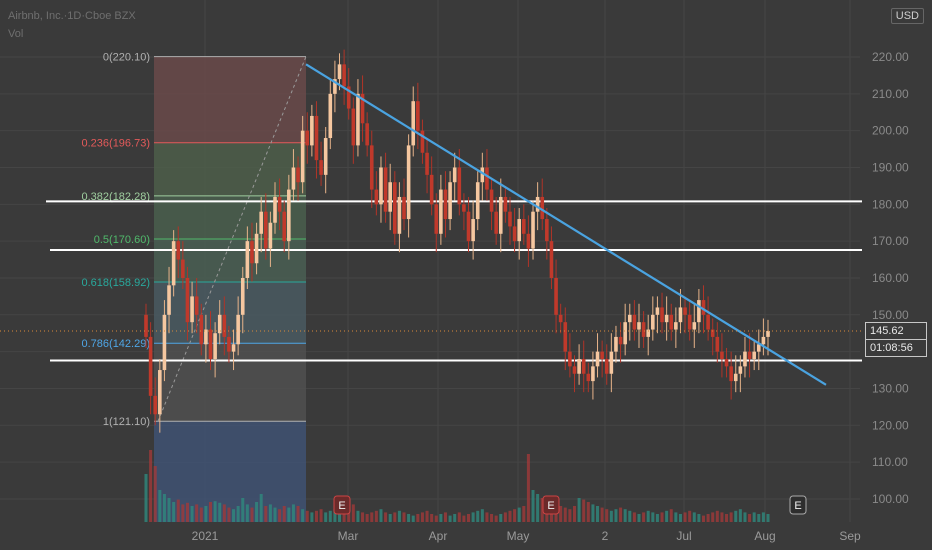 Image resolution: width=932 pixels, height=550 pixels. I want to click on x-tick-label: Mar, so click(348, 536).